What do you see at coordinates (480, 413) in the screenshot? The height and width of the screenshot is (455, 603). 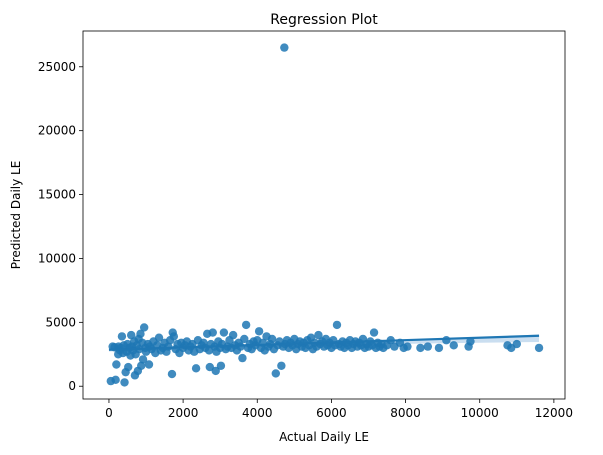 I see `x-tick-label: 10000` at bounding box center [480, 413].